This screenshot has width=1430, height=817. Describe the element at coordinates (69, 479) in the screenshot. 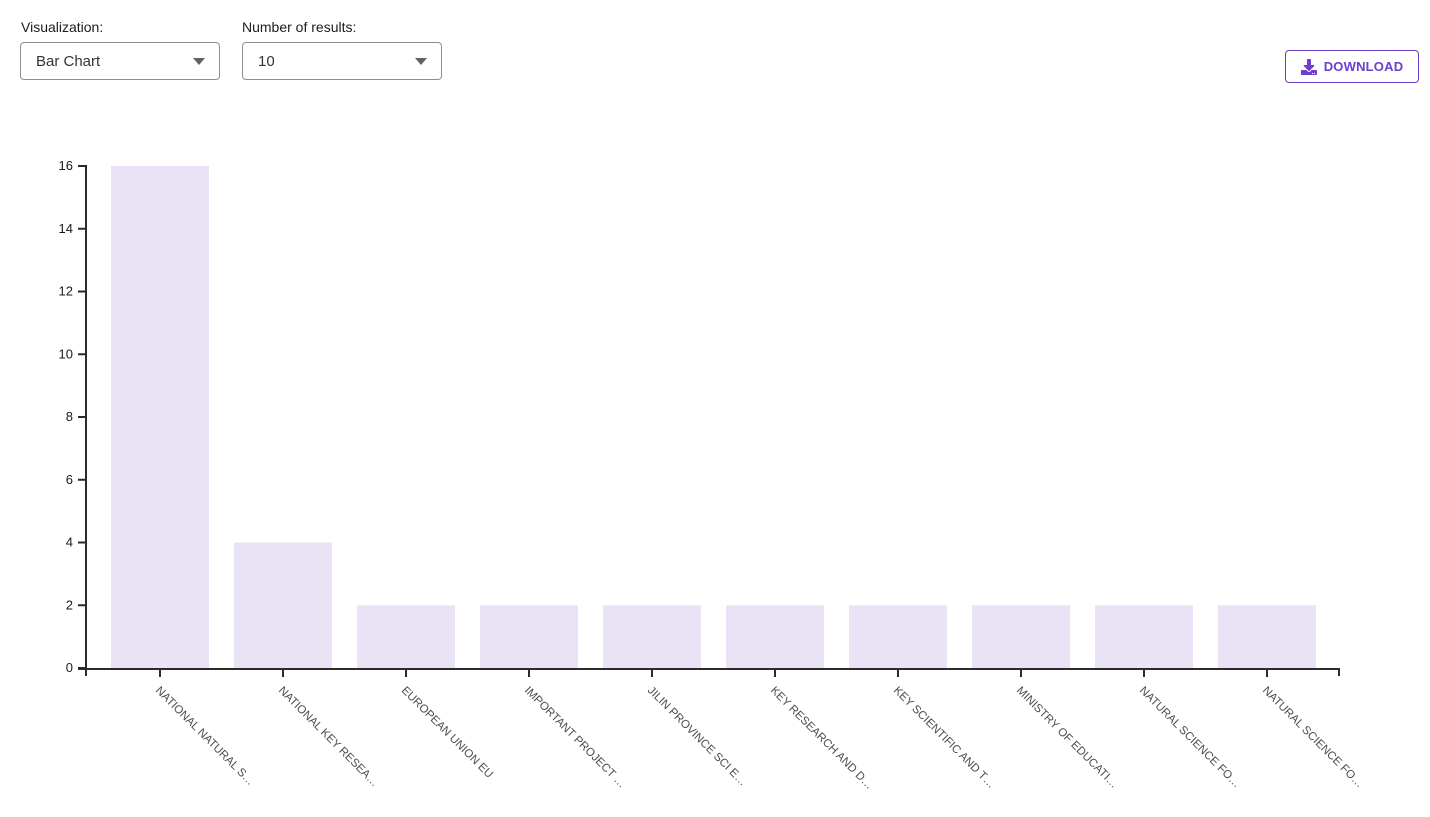

I see `y-tick-label: 6` at that location.